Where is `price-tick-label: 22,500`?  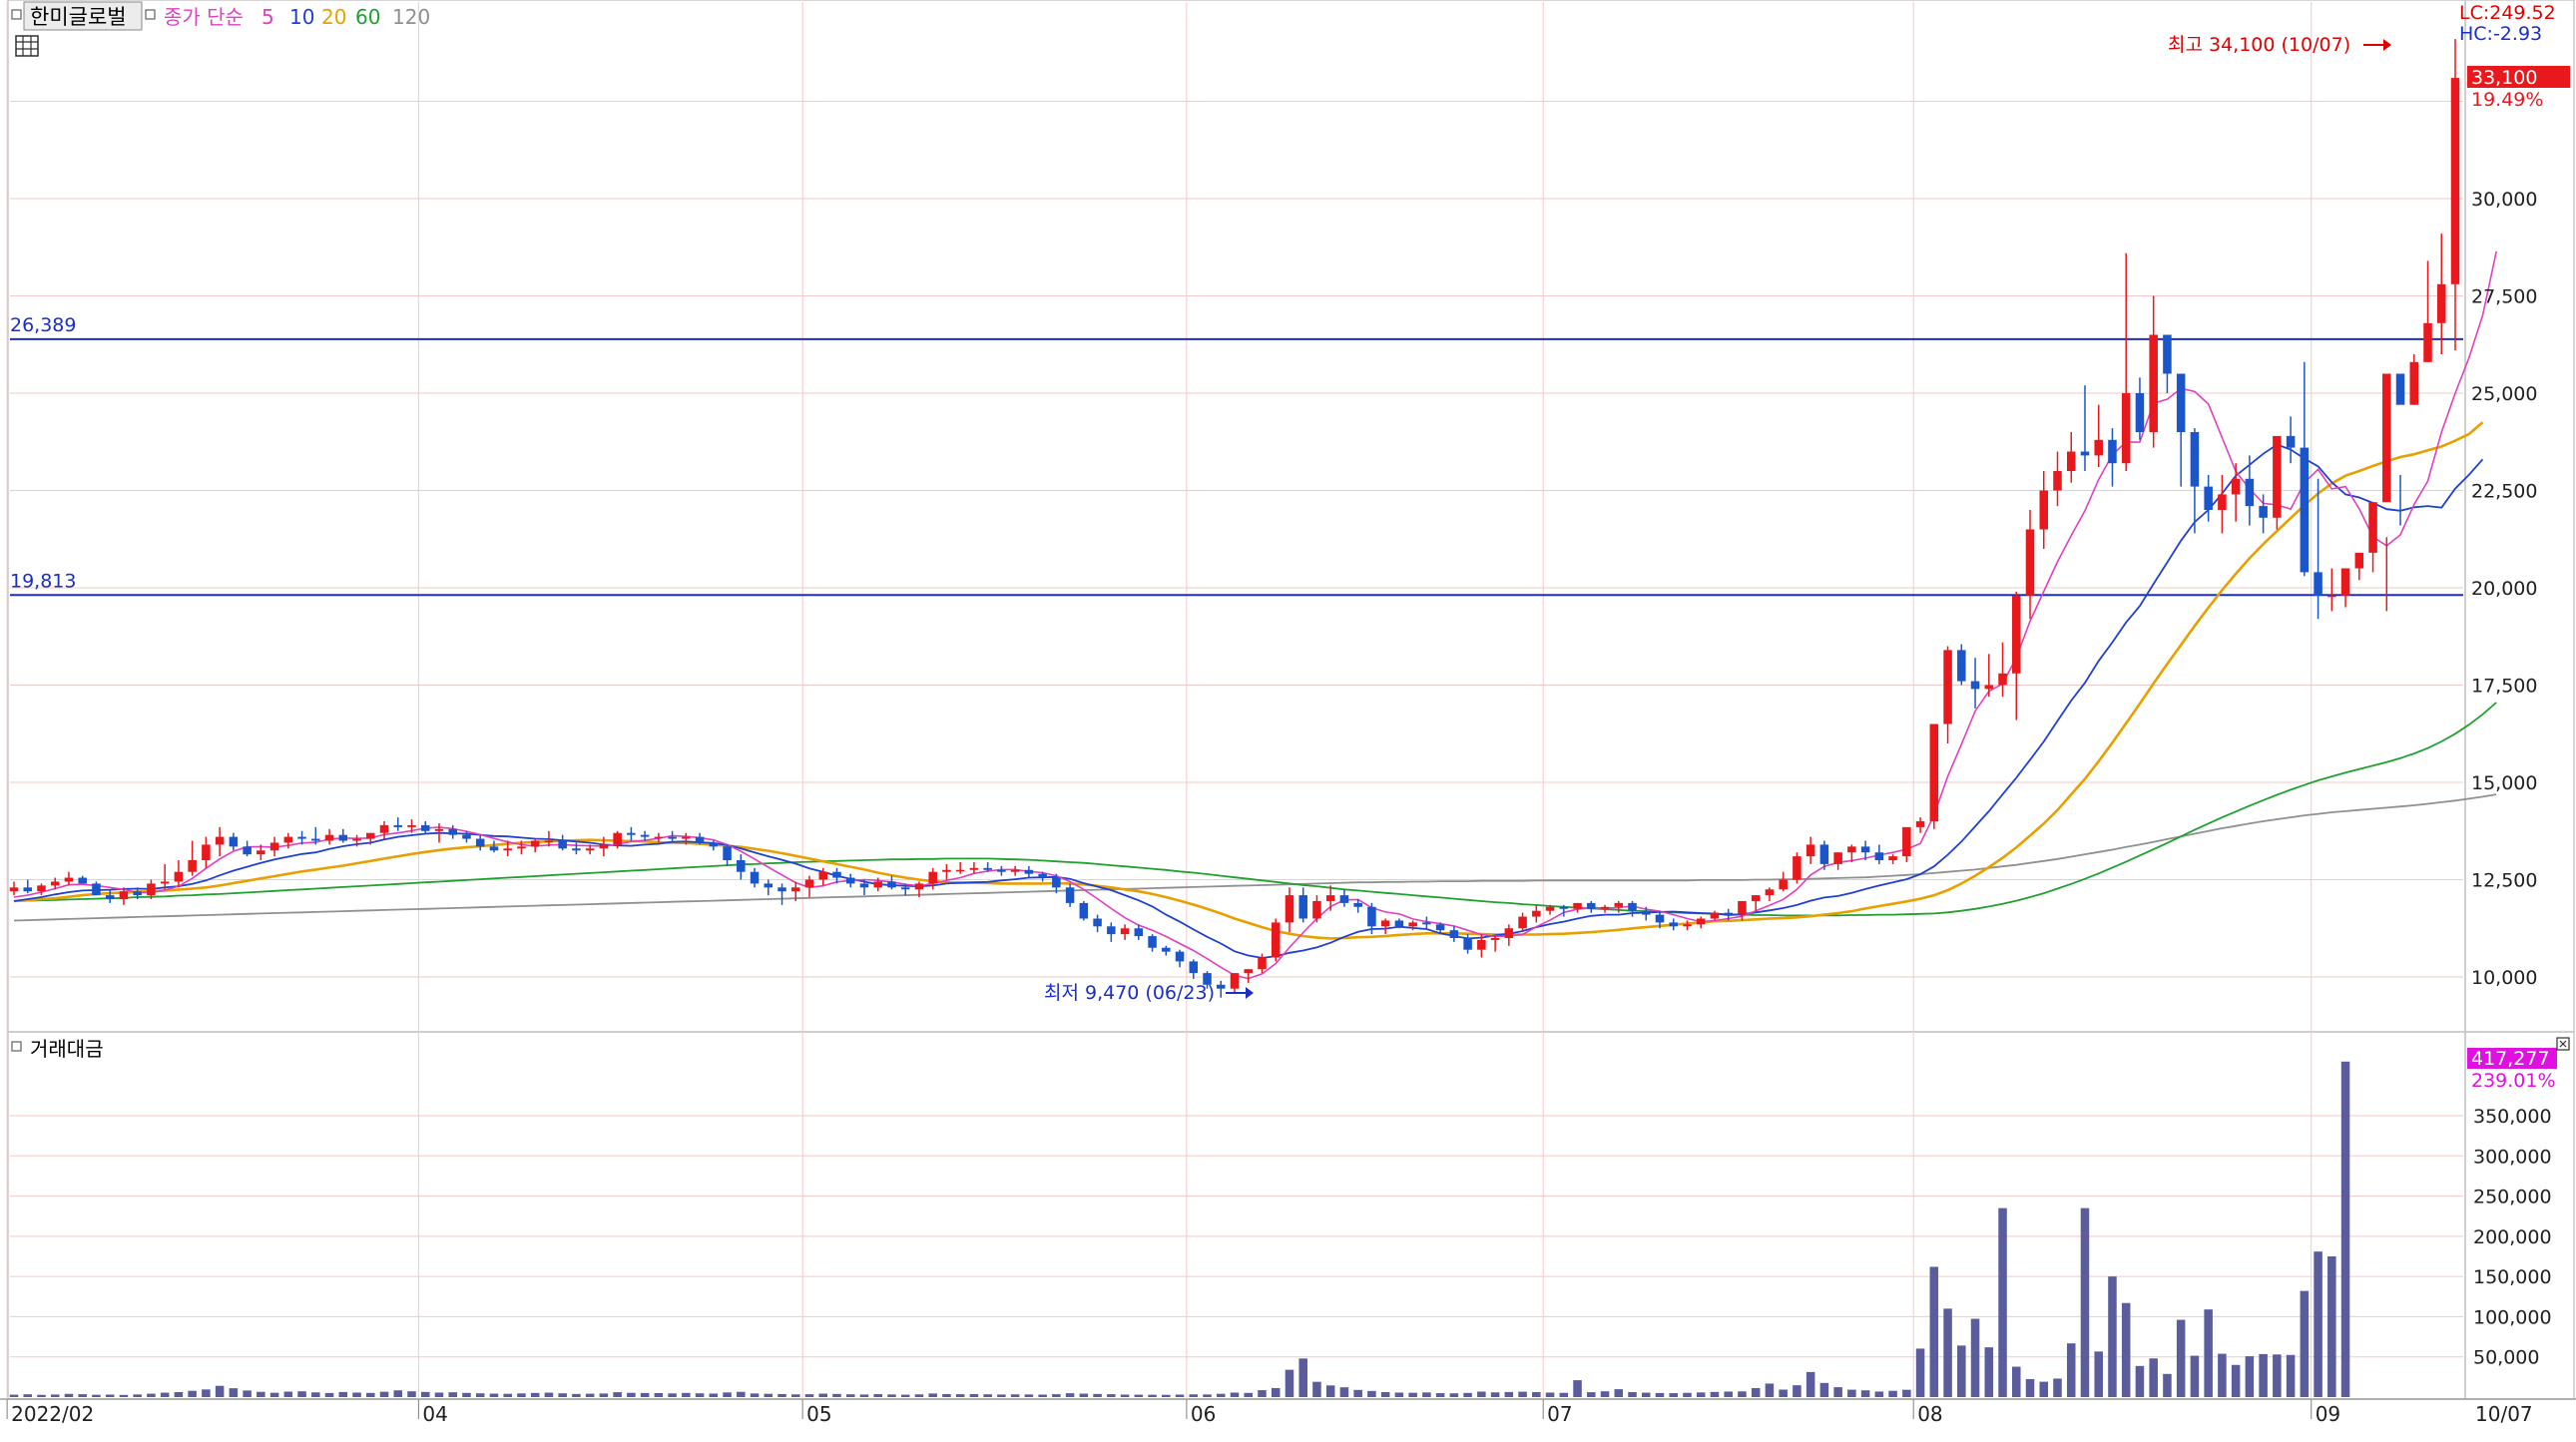
price-tick-label: 22,500 is located at coordinates (2504, 492).